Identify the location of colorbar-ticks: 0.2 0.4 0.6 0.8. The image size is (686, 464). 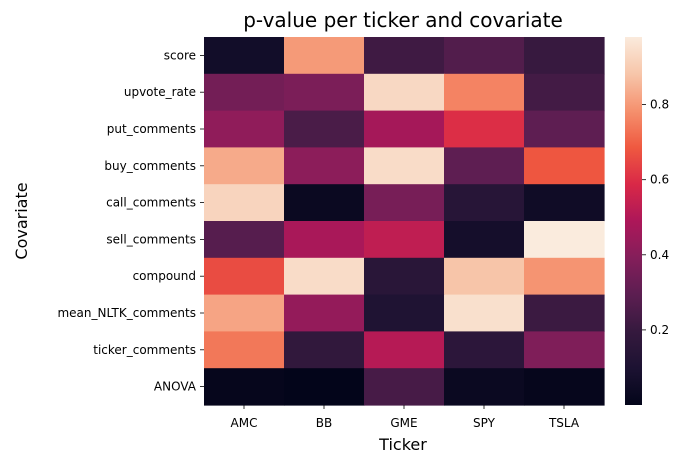
(655, 217).